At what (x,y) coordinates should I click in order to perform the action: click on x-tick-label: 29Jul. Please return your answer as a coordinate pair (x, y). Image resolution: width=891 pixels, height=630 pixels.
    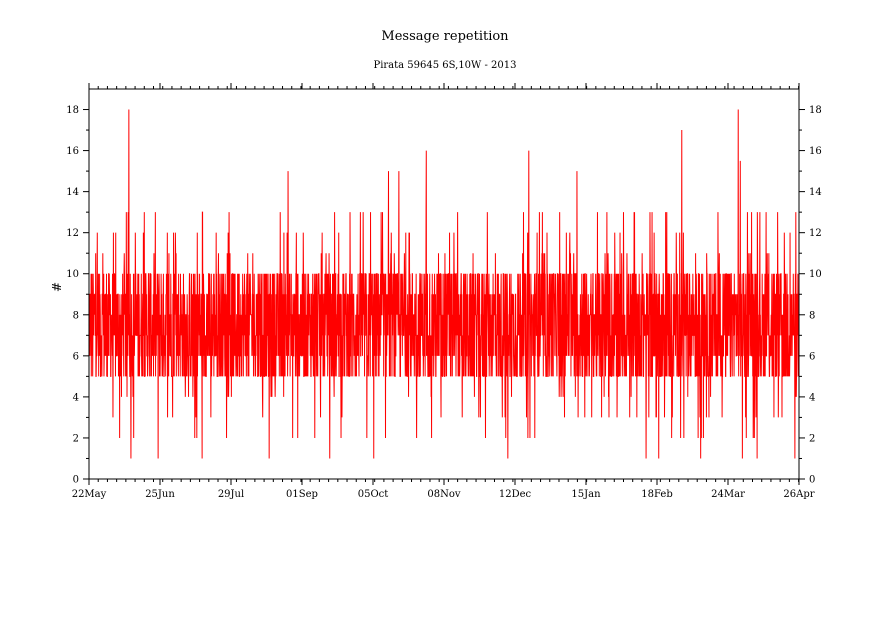
    Looking at the image, I should click on (231, 494).